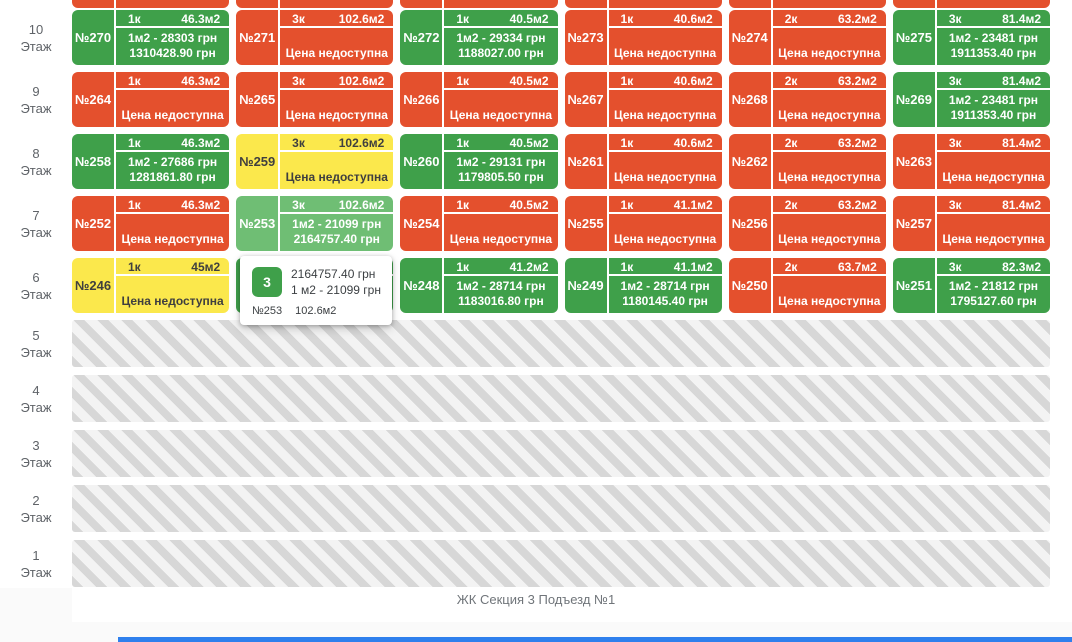 The height and width of the screenshot is (642, 1072). I want to click on apartment-card-265: №265 3к 102.6м2 Цена недоступна, so click(315, 99).